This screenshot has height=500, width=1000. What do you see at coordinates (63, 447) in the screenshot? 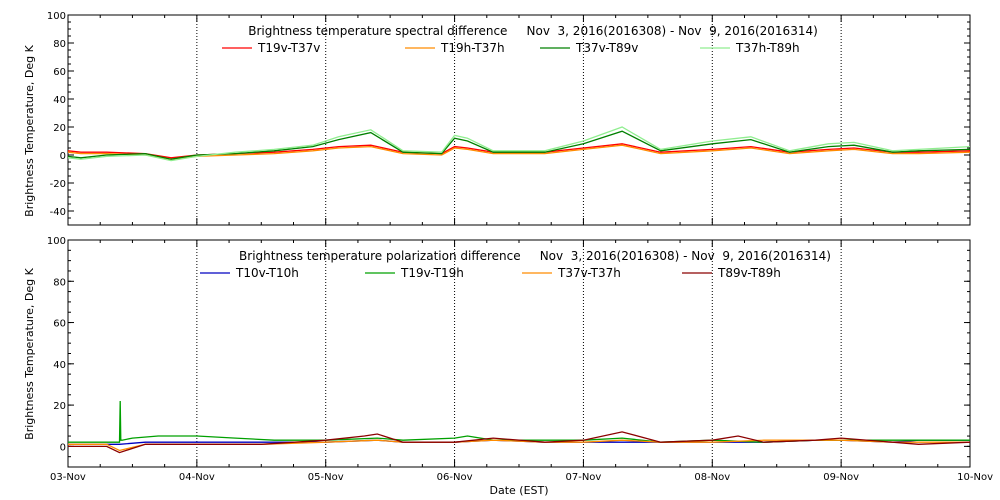
I see `y-tick-label-bottom: 0` at bounding box center [63, 447].